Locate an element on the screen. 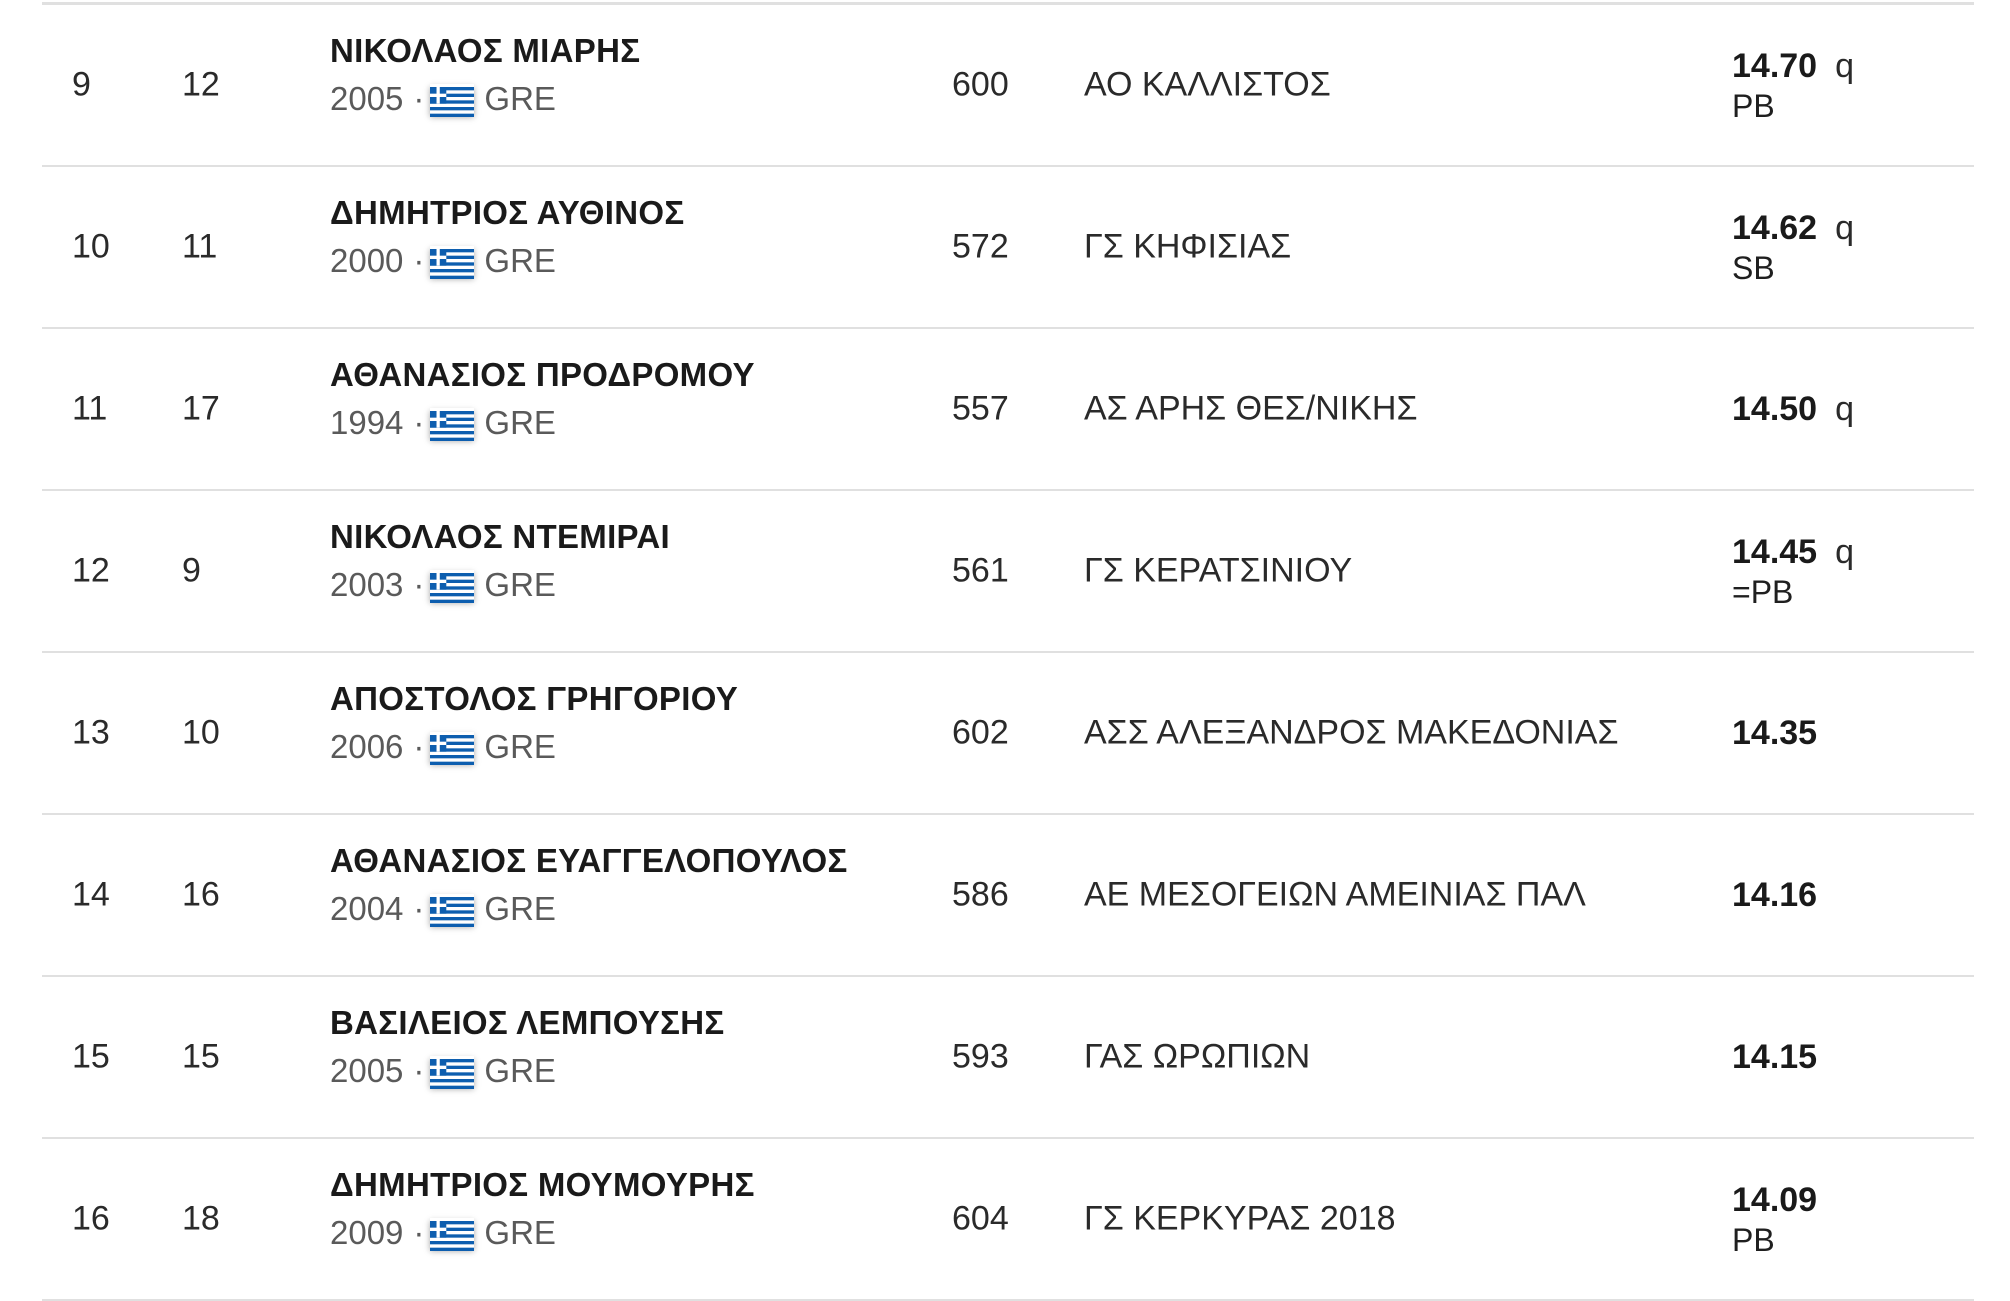 The width and height of the screenshot is (2010, 1301). result-mark-cell: 14.62 q SB is located at coordinates (1832, 247).